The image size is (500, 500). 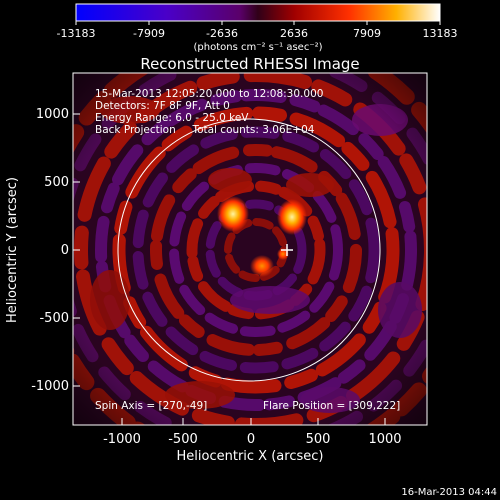 What do you see at coordinates (183, 439) in the screenshot?
I see `x-tick-label: -500` at bounding box center [183, 439].